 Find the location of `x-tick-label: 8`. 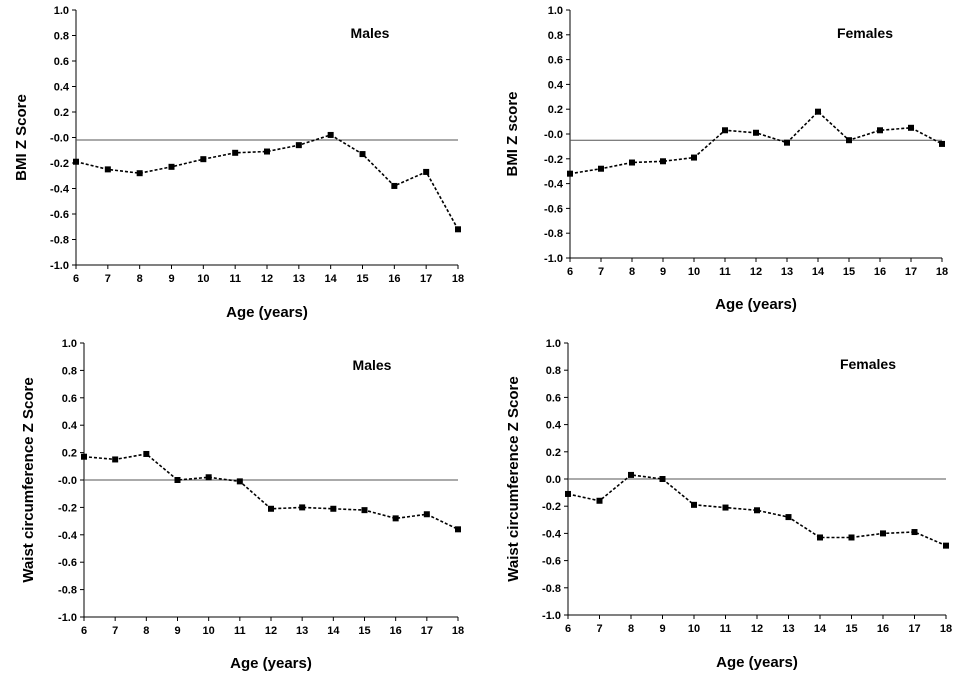

x-tick-label: 8 is located at coordinates (146, 631).